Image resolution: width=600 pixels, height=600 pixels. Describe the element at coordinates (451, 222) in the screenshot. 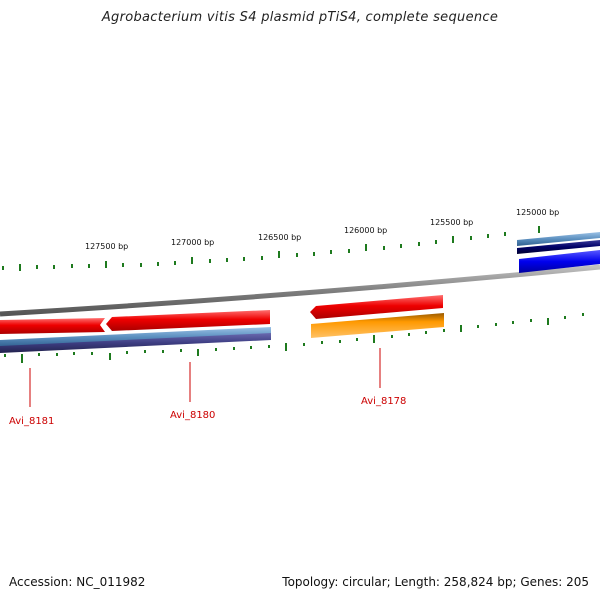

I see `scale-label: 125500 bp` at that location.